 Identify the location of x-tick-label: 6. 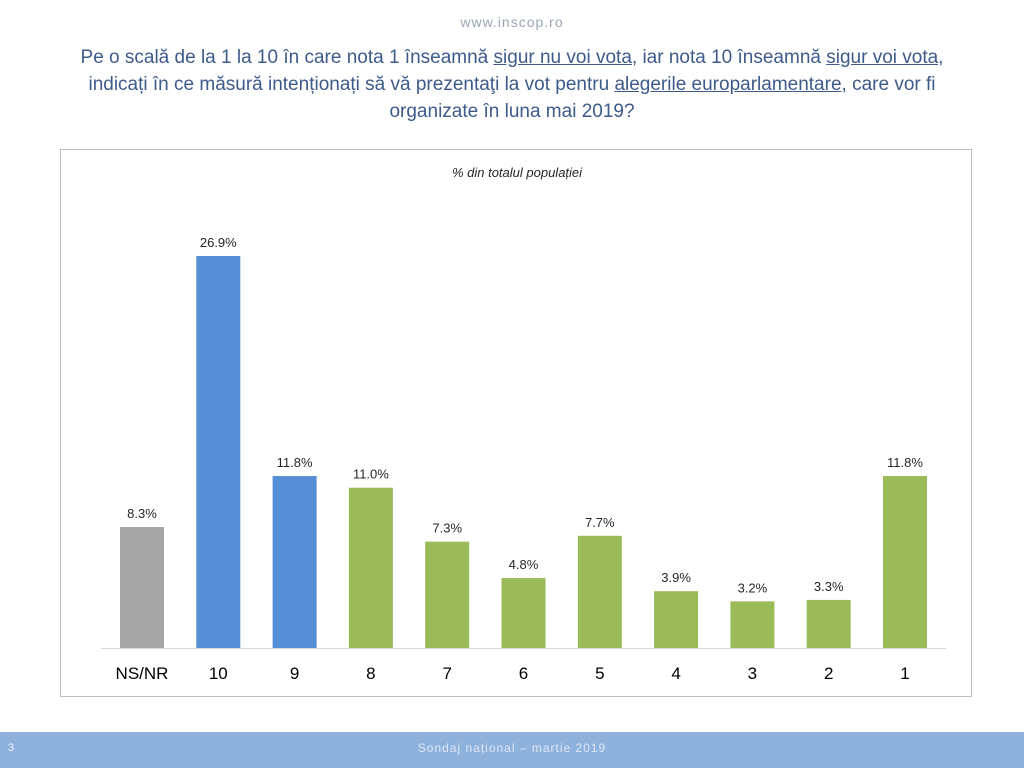
(523, 673).